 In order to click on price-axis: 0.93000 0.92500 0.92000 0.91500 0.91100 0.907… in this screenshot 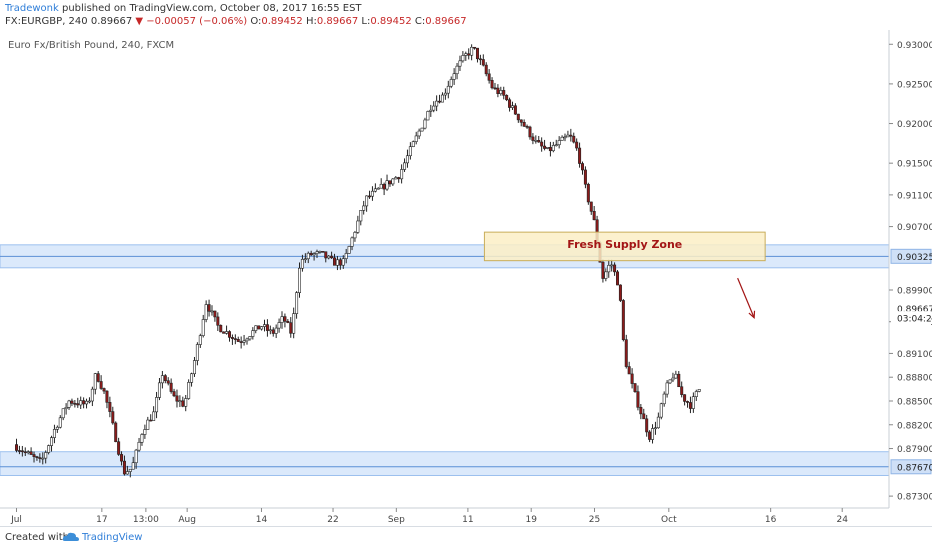, I will do `click(910, 272)`.